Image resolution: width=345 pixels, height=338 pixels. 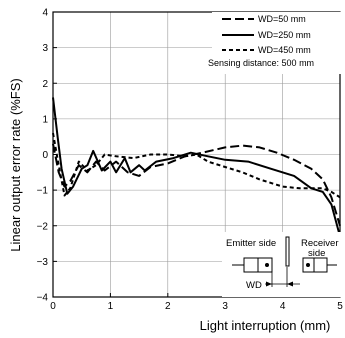 What do you see at coordinates (45, 155) in the screenshot?
I see `y-tick-label: 0` at bounding box center [45, 155].